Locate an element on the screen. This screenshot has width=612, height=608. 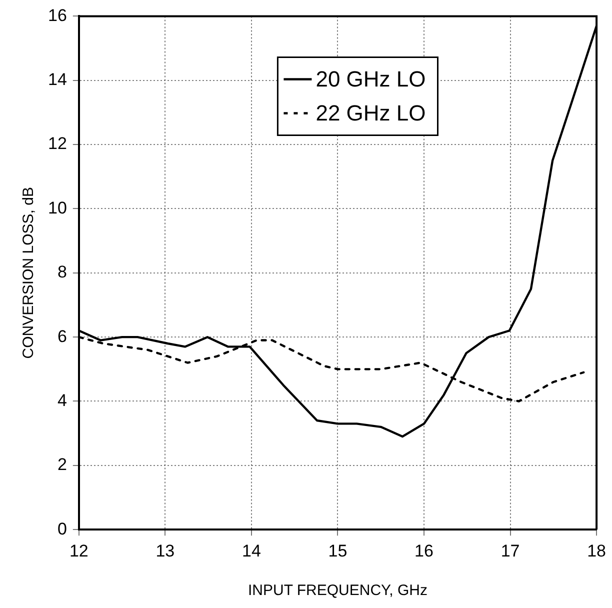
x-tick-label: 18 is located at coordinates (596, 550).